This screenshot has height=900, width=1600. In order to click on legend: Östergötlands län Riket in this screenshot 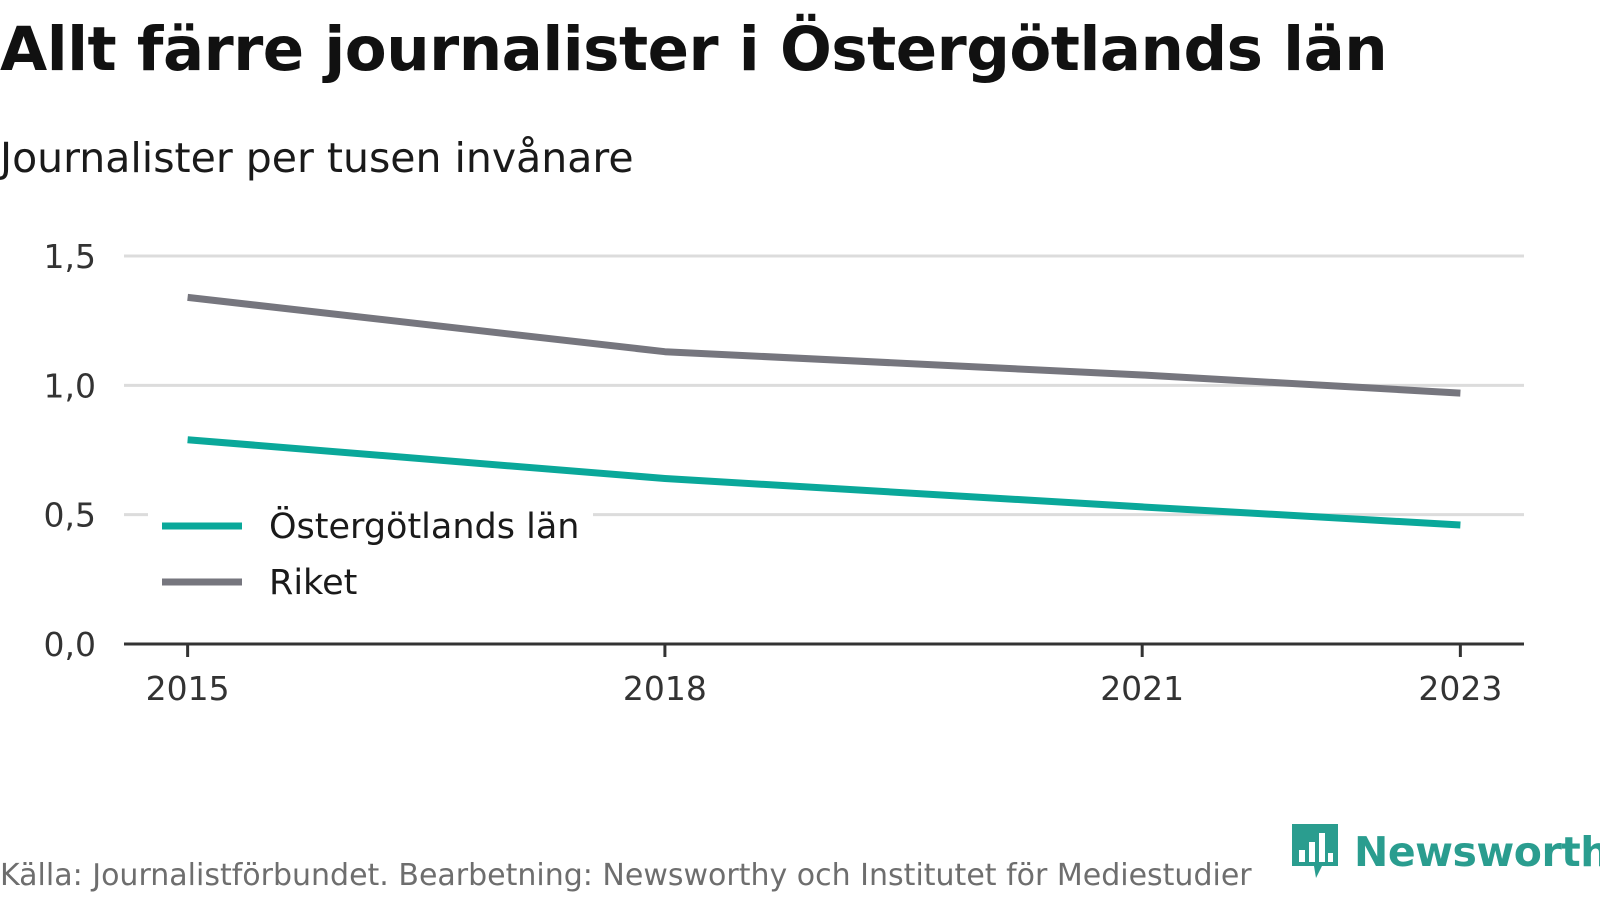, I will do `click(370, 555)`.